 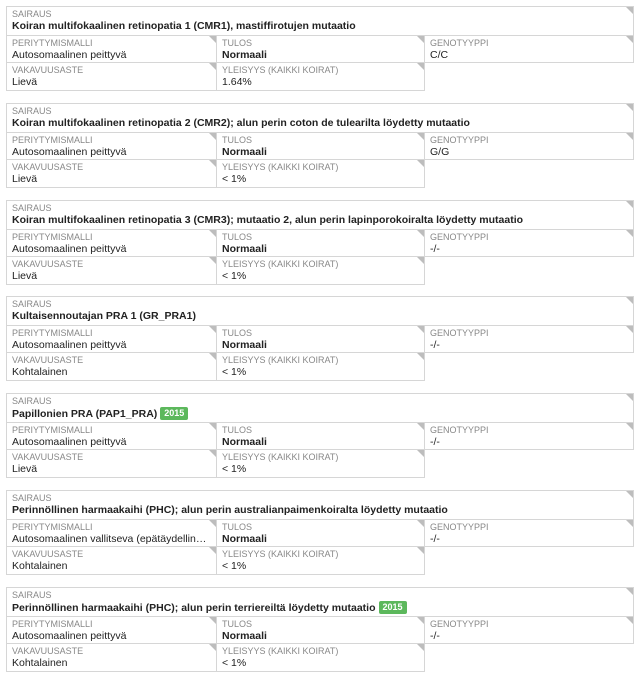 What do you see at coordinates (320, 408) in the screenshot?
I see `disease-cell: SAIRAUS Papillonien PRA (PAP1_PRA) 2015` at bounding box center [320, 408].